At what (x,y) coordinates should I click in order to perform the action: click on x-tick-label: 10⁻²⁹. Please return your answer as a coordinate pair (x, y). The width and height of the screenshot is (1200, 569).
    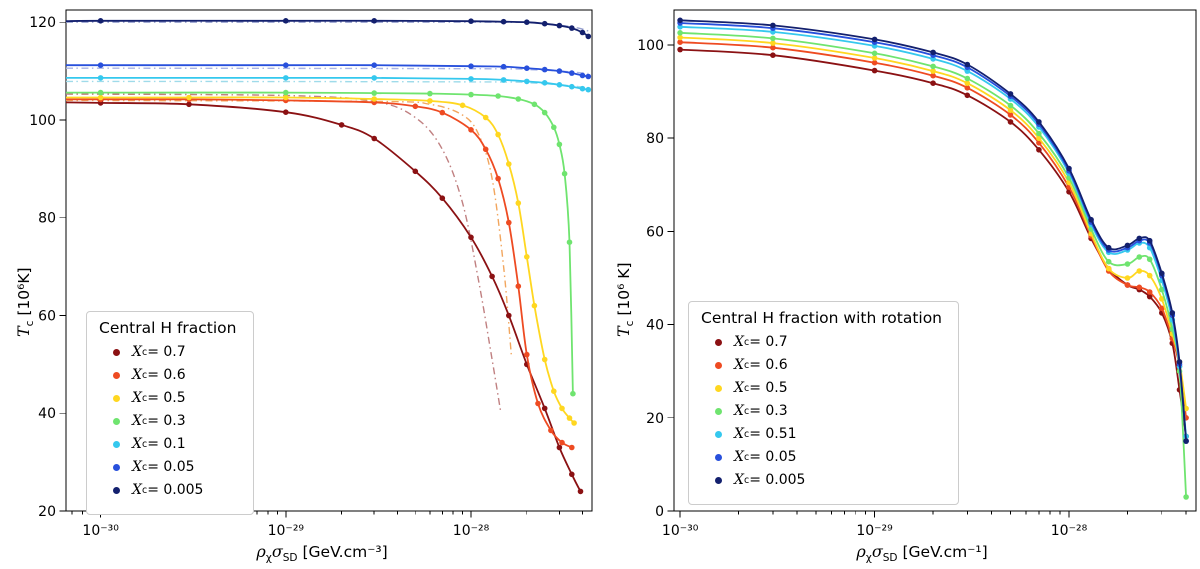
    Looking at the image, I should click on (874, 531).